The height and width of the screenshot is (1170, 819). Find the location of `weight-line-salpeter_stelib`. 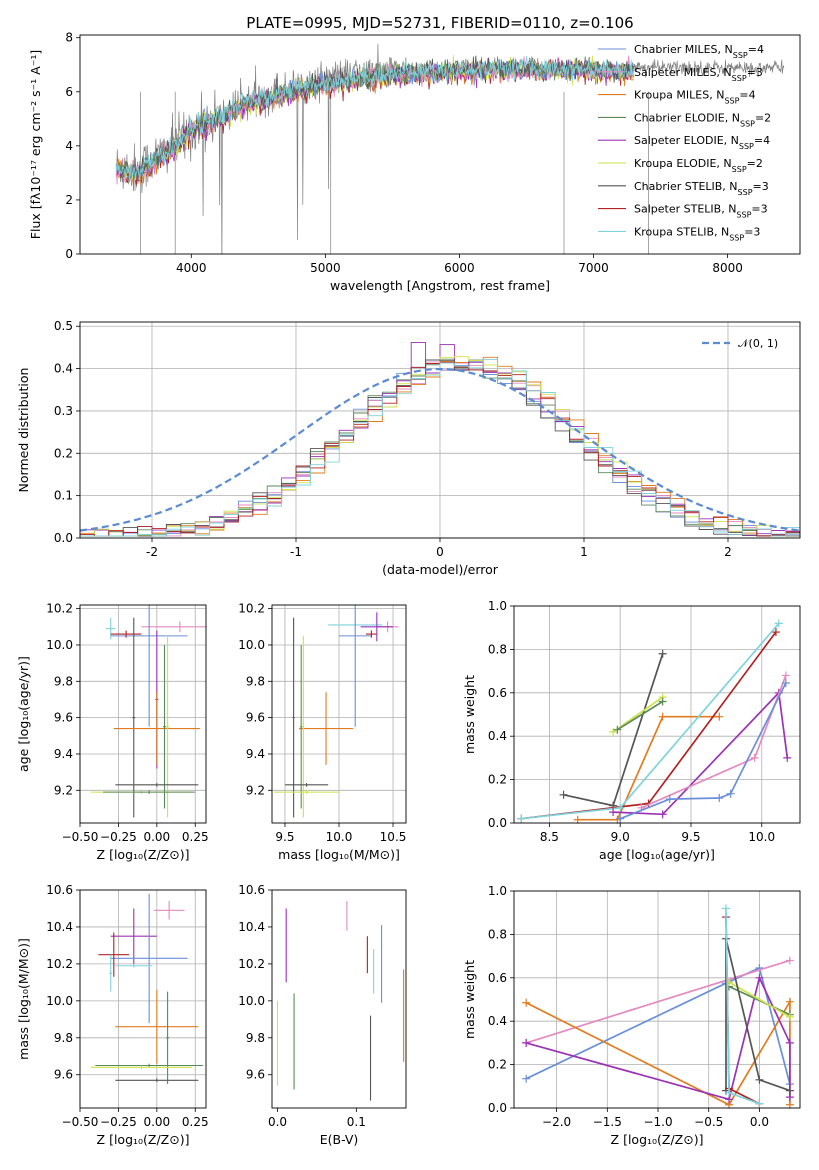

weight-line-salpeter_stelib is located at coordinates (648, 725).